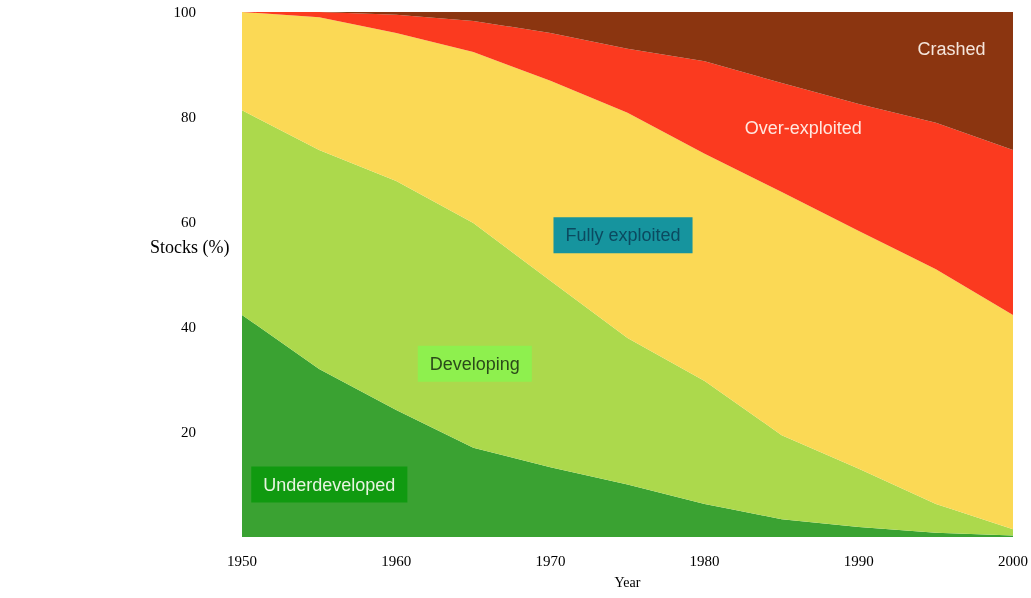 The image size is (1031, 598). Describe the element at coordinates (1013, 560) in the screenshot. I see `x-tick-label: 2000` at that location.